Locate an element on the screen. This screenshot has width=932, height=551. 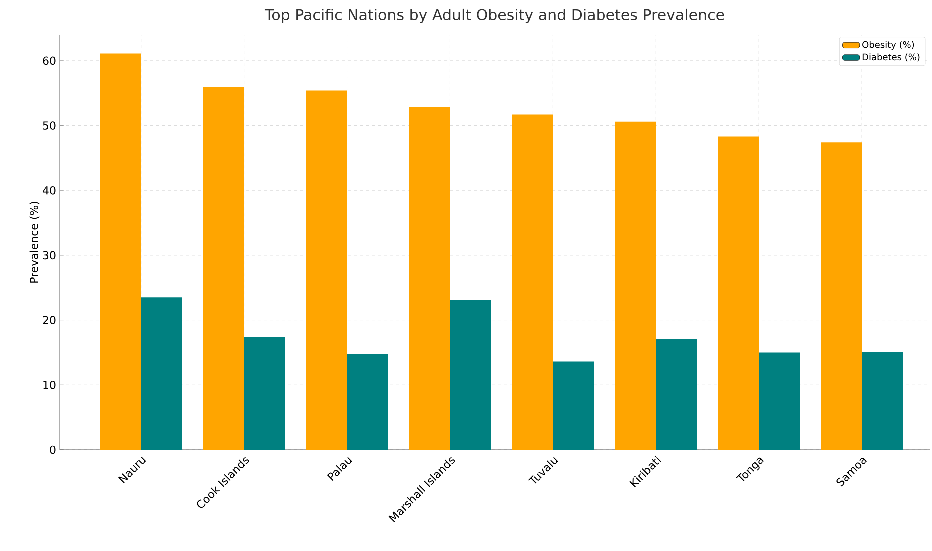
y-tick-label: 60 is located at coordinates (49, 61).